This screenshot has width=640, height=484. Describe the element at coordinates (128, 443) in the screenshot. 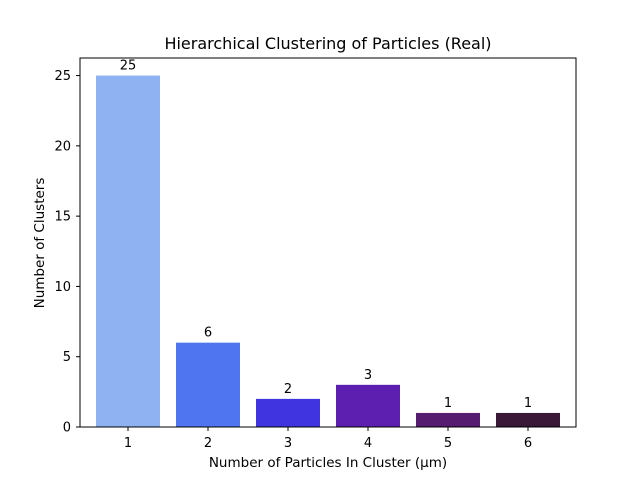

I see `x-tick-label-1: 1` at that location.